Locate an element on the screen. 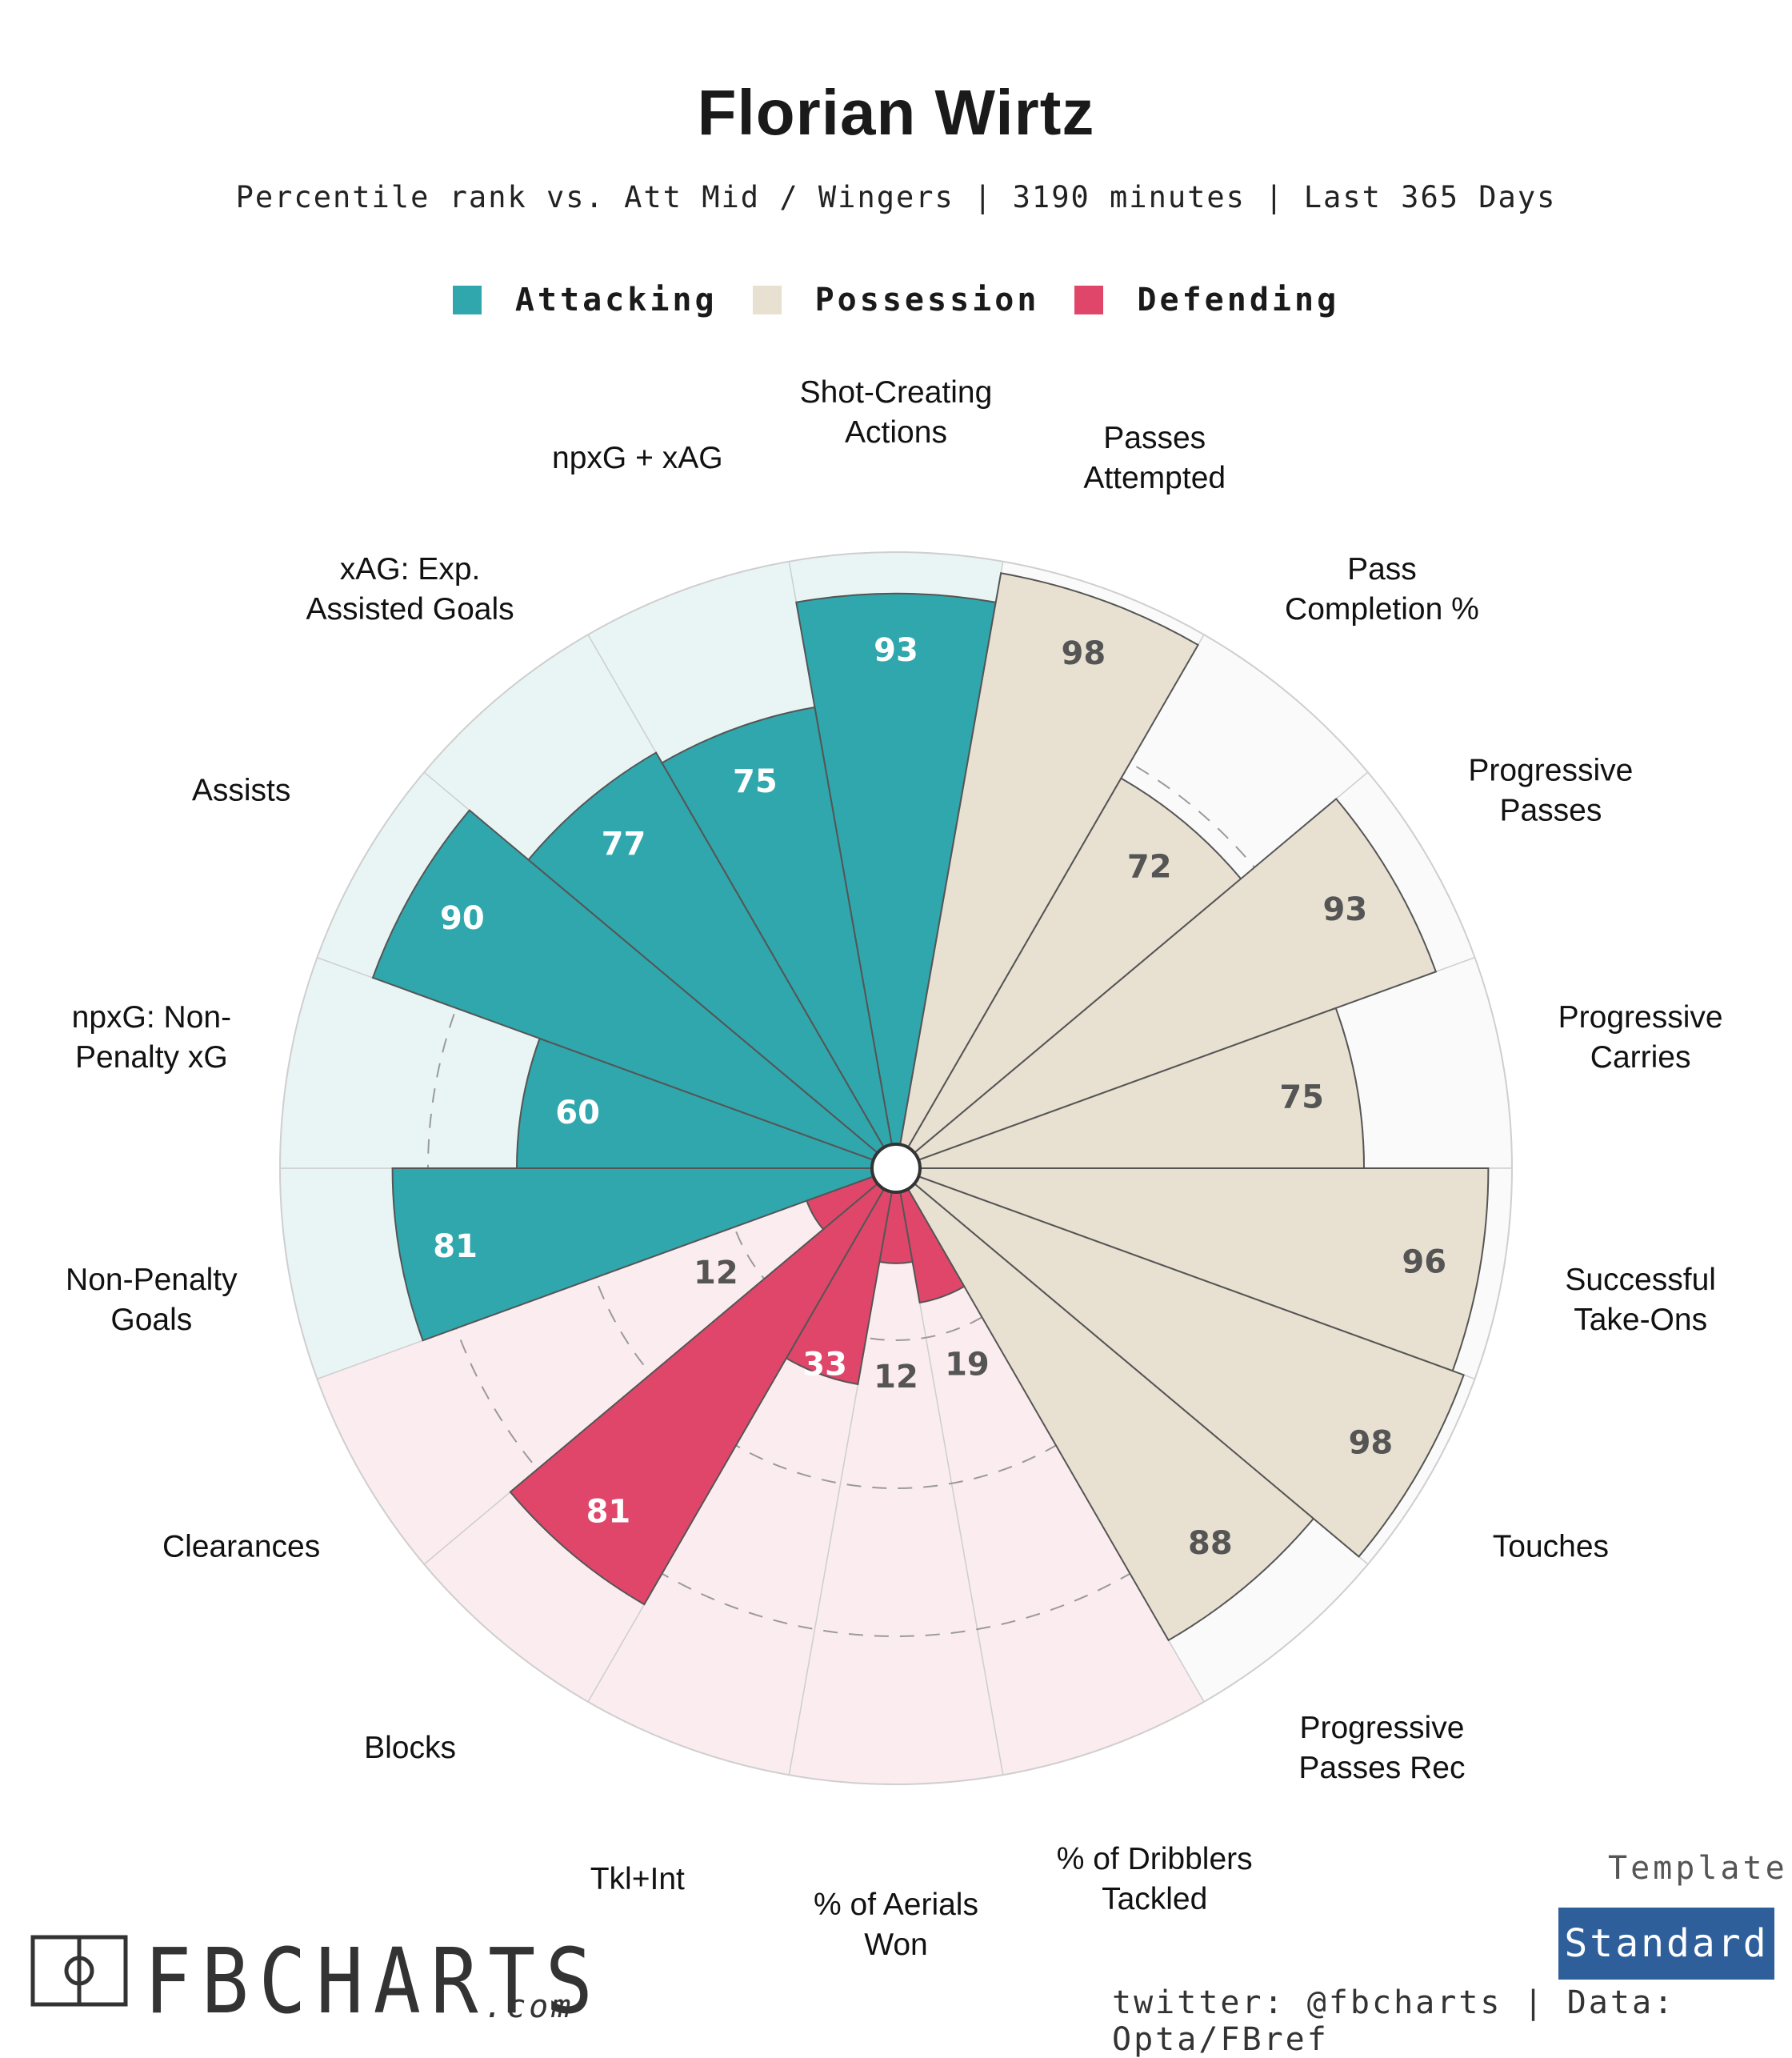 This screenshot has width=1792, height=2058. legend-label-attacking: Attacking is located at coordinates (616, 300).